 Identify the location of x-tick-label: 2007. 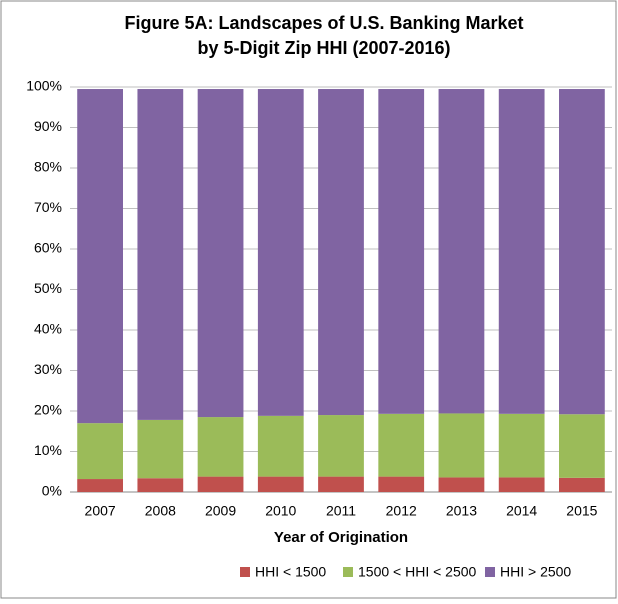
(100, 511).